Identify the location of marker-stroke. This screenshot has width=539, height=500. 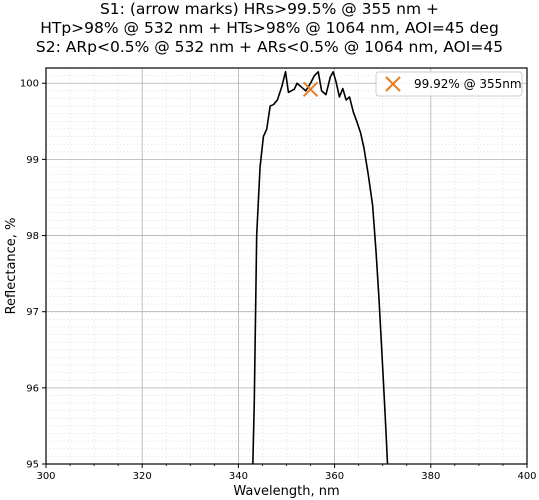
(310, 89).